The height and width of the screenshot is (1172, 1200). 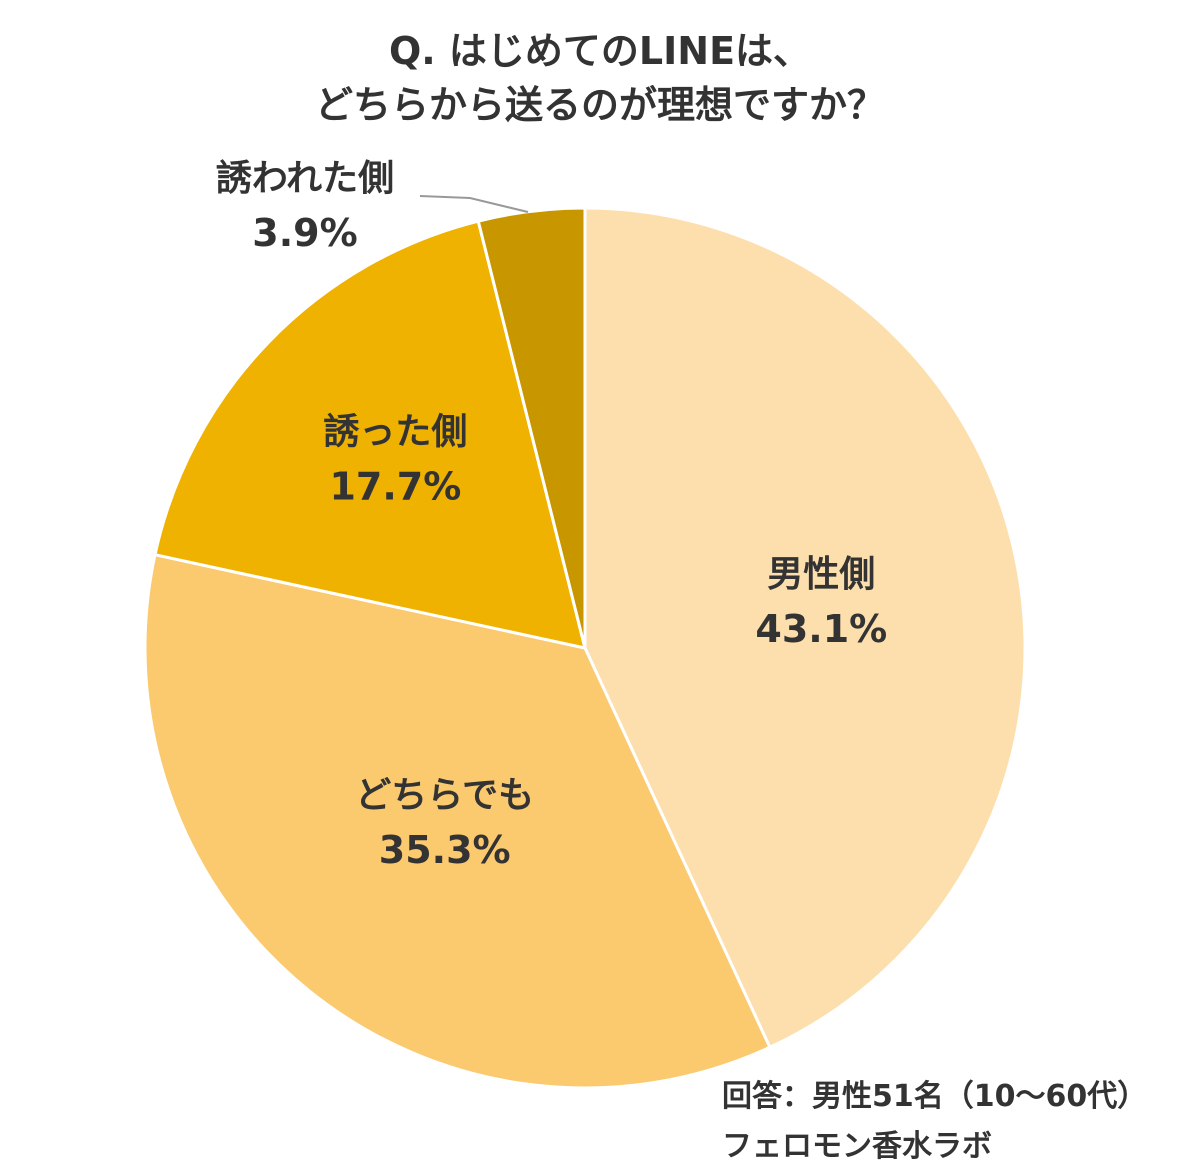 What do you see at coordinates (600, 51) in the screenshot?
I see `chart-title-line-1: Q. はじめてのLINEは、` at bounding box center [600, 51].